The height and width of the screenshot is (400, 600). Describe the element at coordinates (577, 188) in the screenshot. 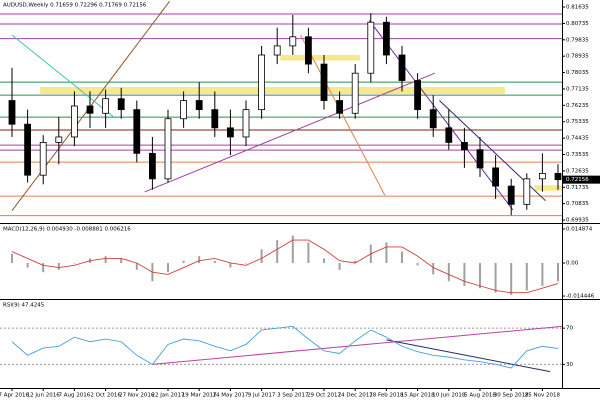

I see `y-tick-label: 0.71735` at that location.